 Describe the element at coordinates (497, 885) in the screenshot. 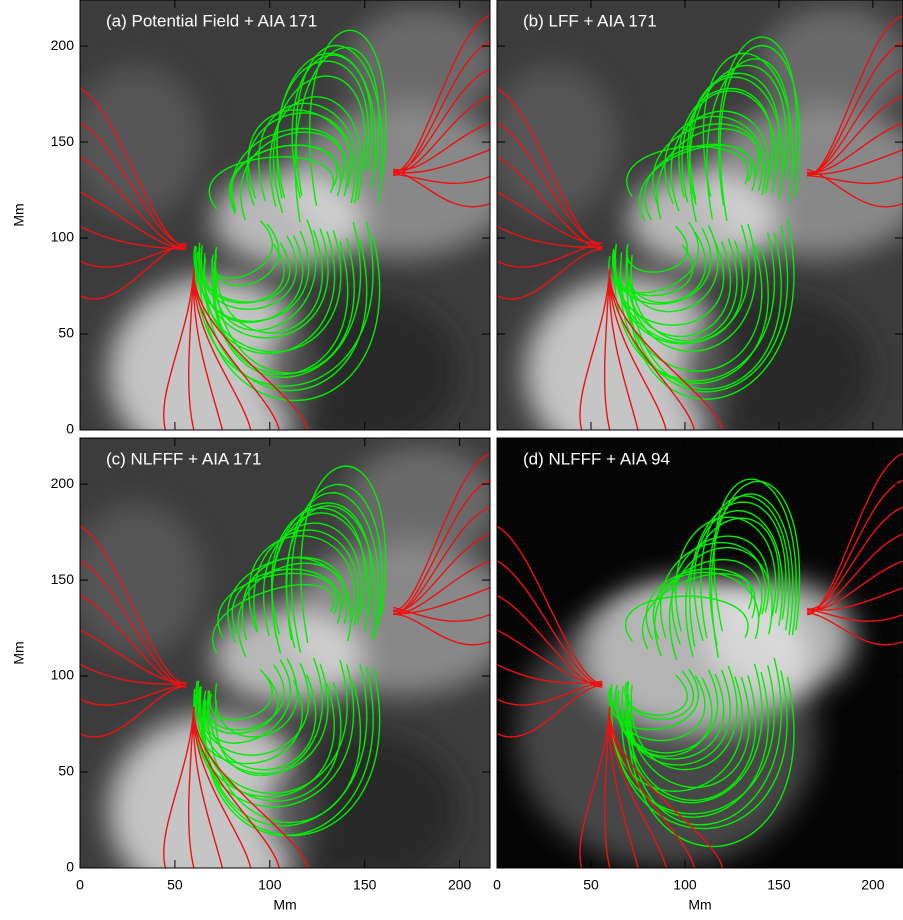

I see `x-tick-label: 0` at that location.